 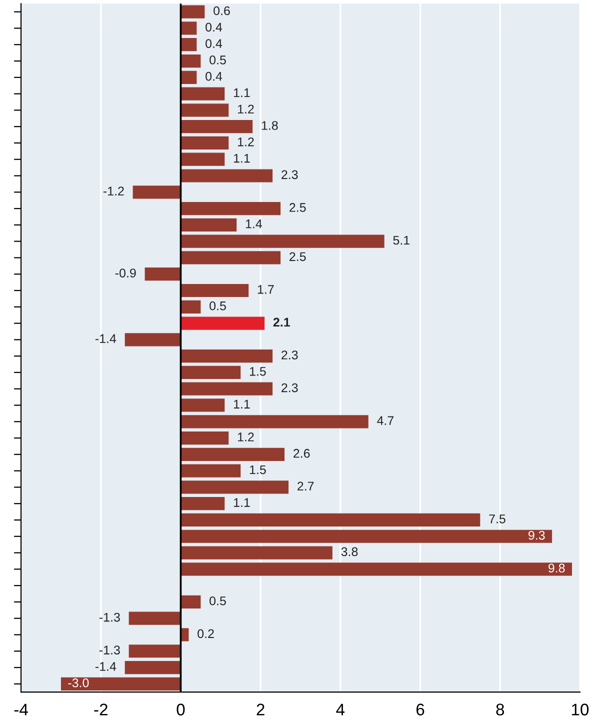 I want to click on data-label: 1.8, so click(x=270, y=125).